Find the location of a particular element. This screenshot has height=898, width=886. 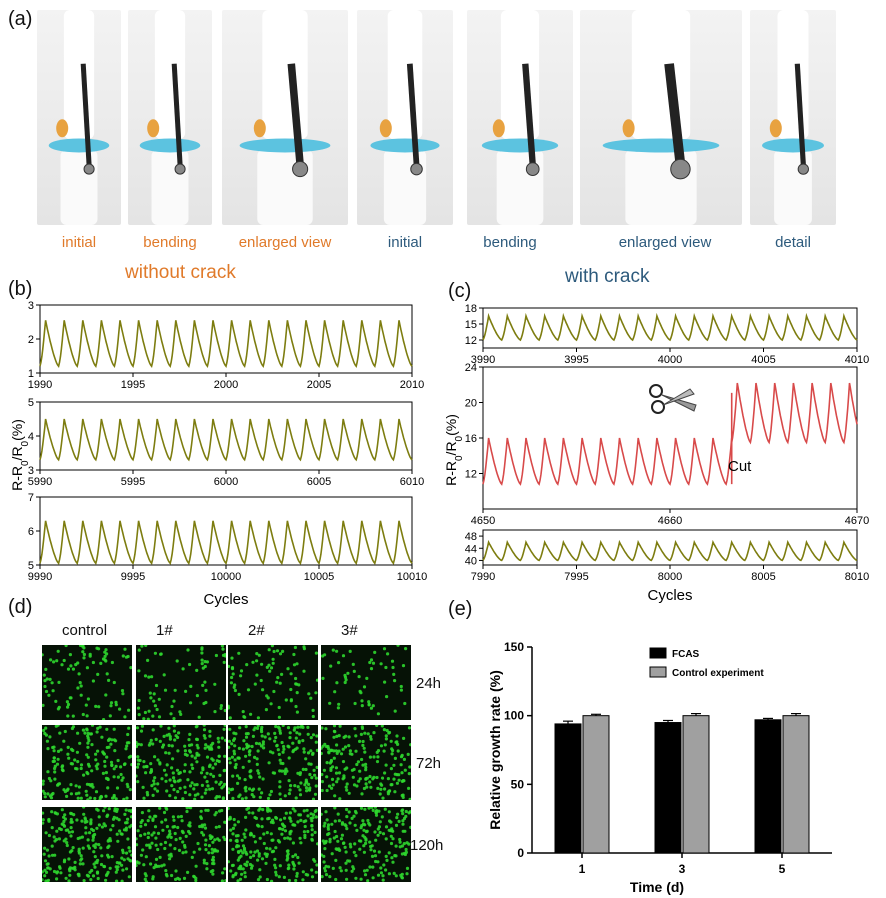

y-tick-label: 2 is located at coordinates (31, 340).